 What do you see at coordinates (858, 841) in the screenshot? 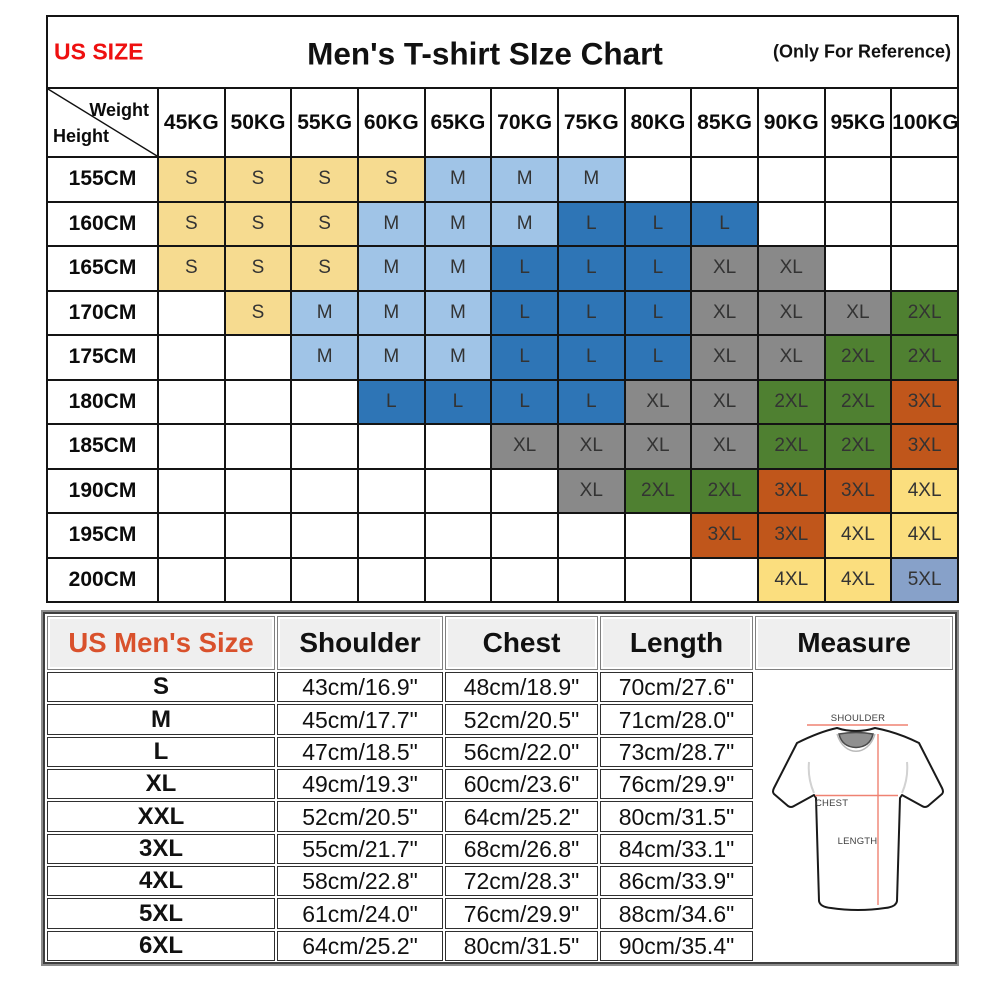
I see `svg-text: LENGTH` at bounding box center [858, 841].